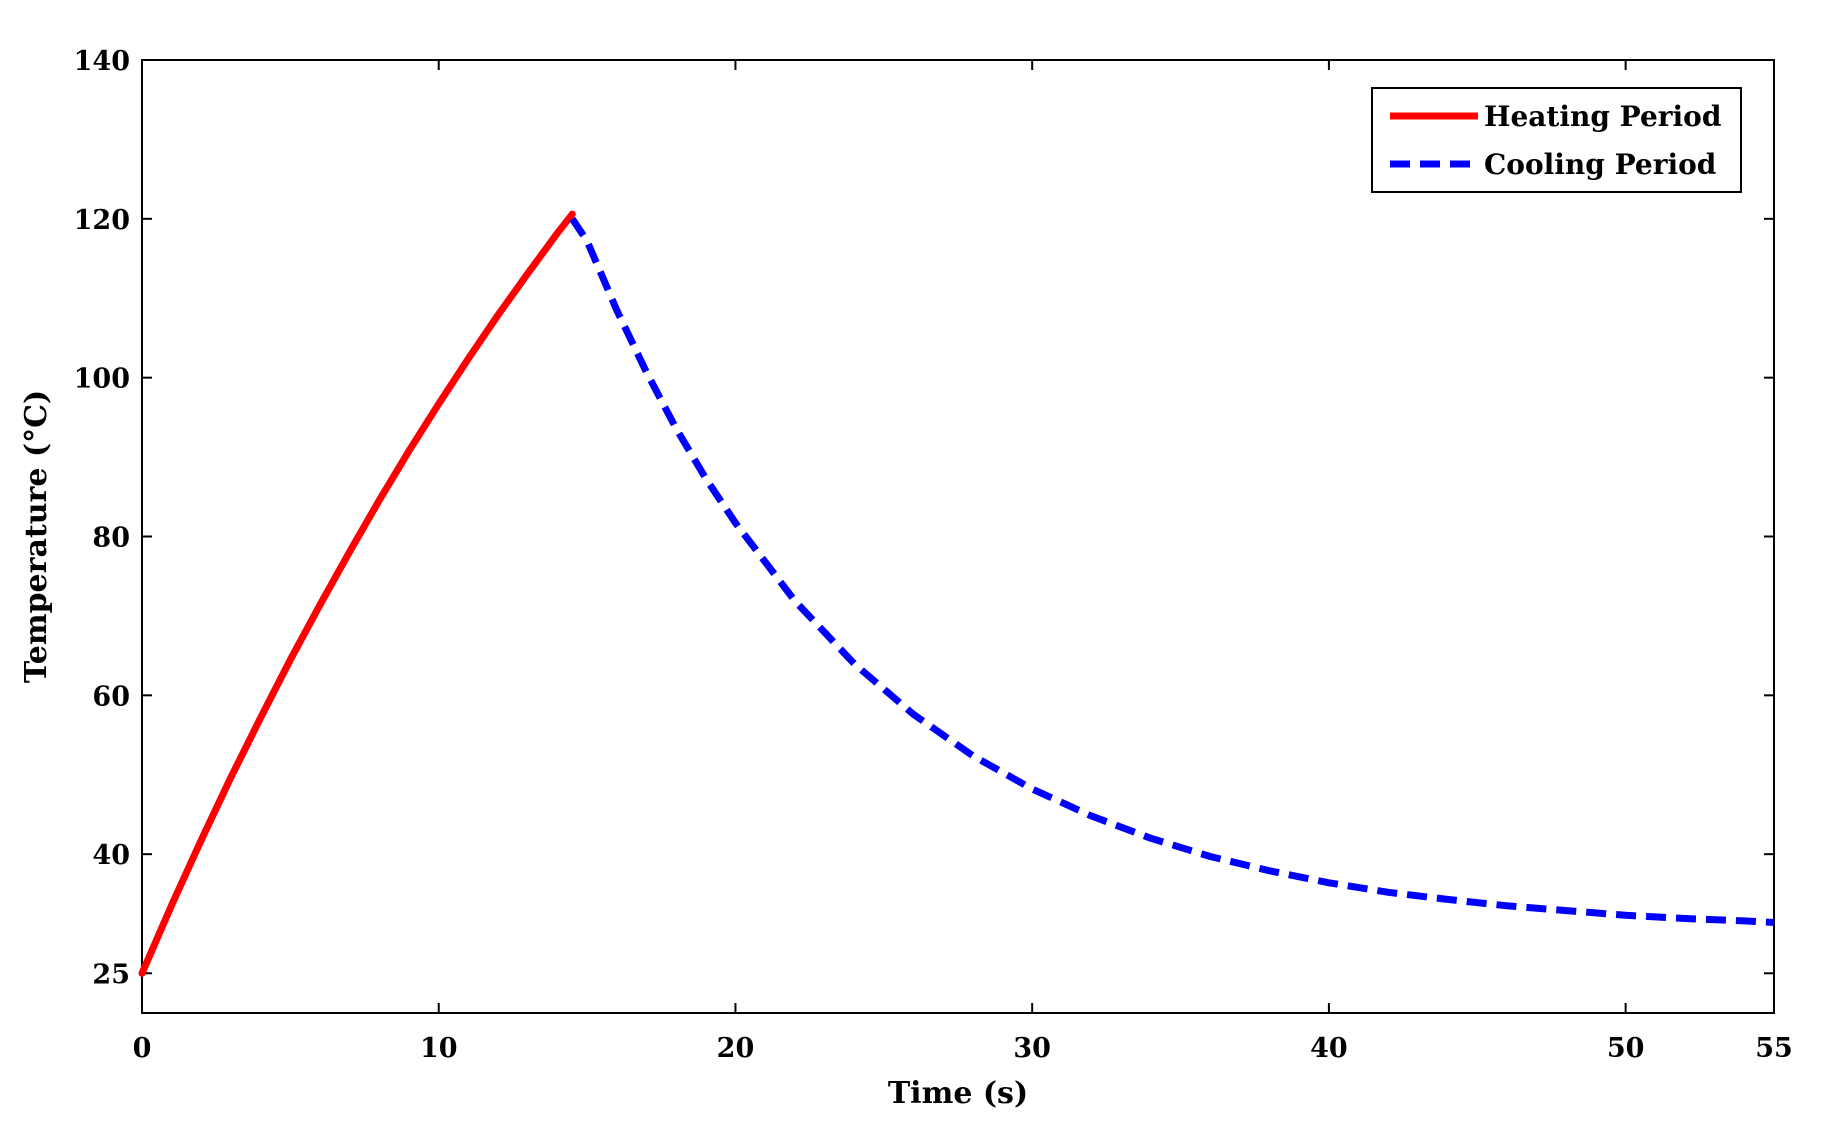 This screenshot has width=1824, height=1124. I want to click on x-tick-label: 0, so click(142, 1048).